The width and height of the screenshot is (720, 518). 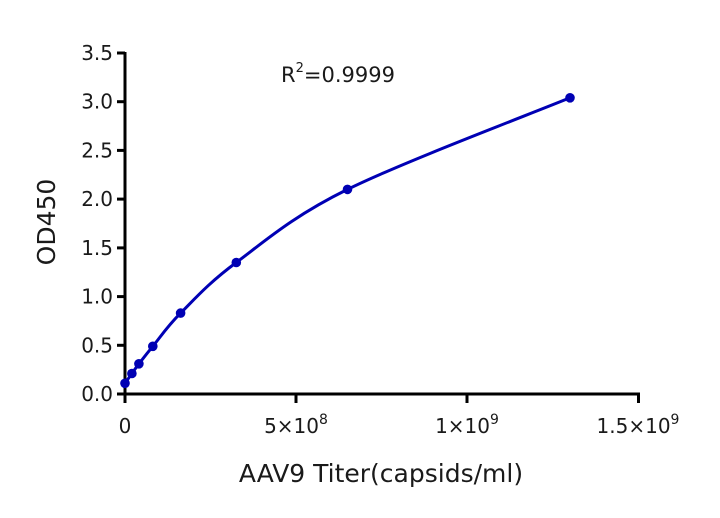 What do you see at coordinates (97, 248) in the screenshot?
I see `y-tick-label: 1.5` at bounding box center [97, 248].